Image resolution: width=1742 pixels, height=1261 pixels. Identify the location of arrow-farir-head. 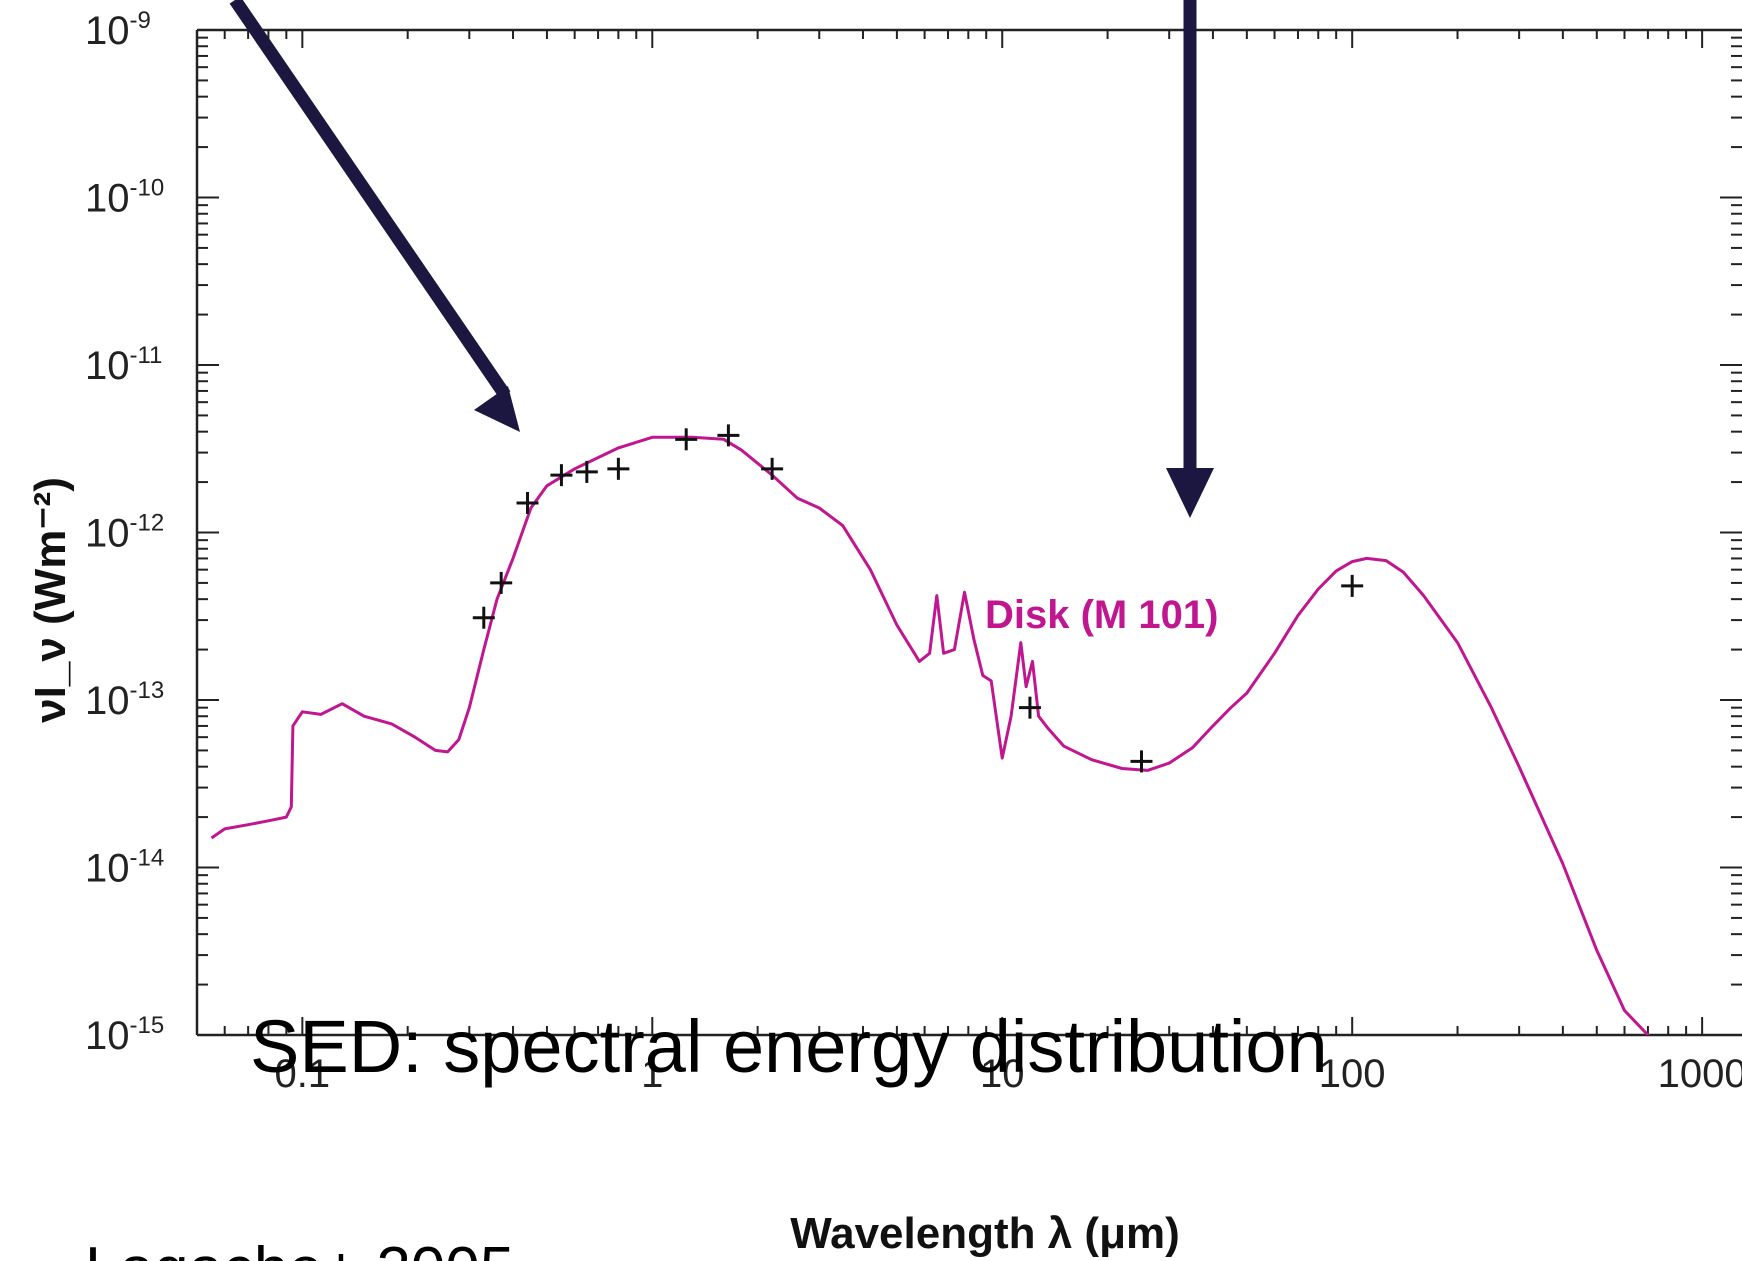
(1190, 493).